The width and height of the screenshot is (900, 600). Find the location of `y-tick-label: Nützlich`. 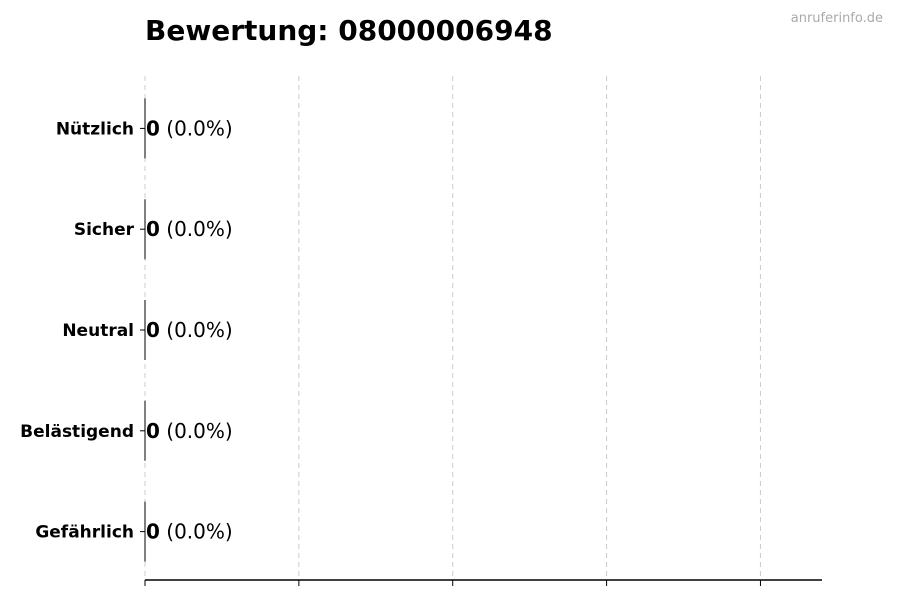

y-tick-label: Nützlich is located at coordinates (95, 129).